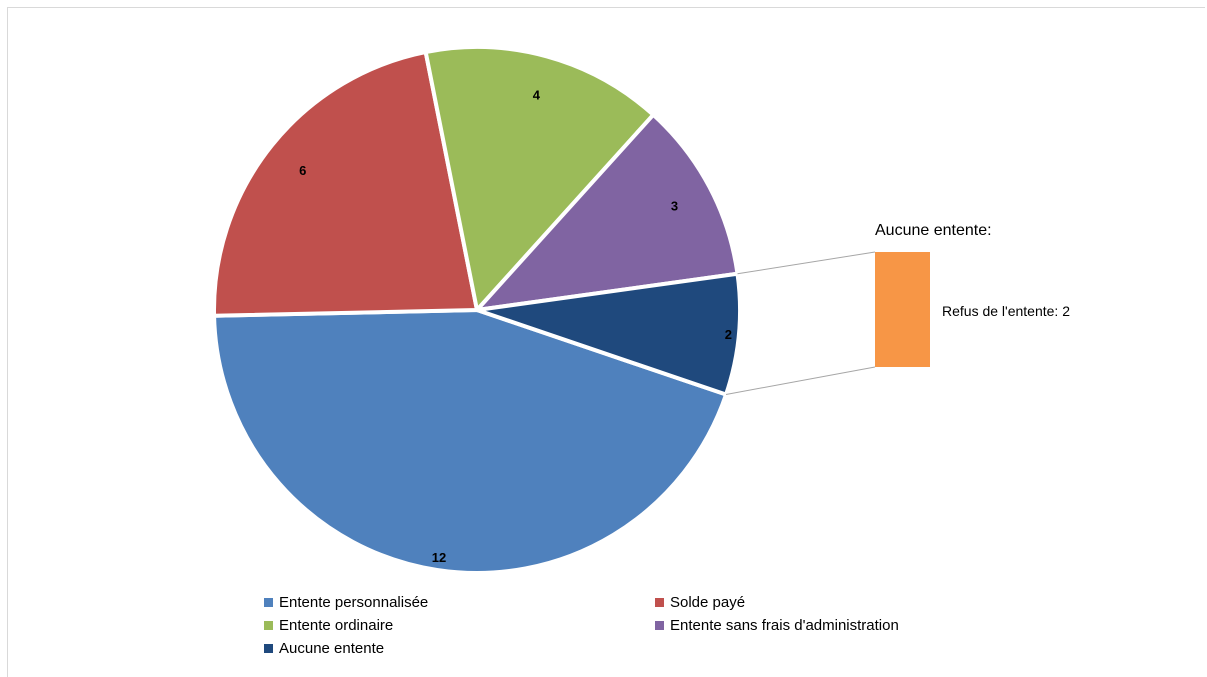 This screenshot has height=677, width=1207. What do you see at coordinates (674, 205) in the screenshot?
I see `data-label: 3` at bounding box center [674, 205].